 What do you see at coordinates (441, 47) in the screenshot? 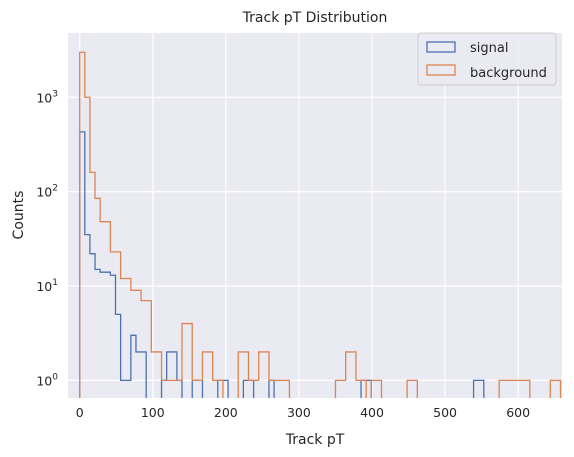
I see `legend-swatch-signal` at bounding box center [441, 47].